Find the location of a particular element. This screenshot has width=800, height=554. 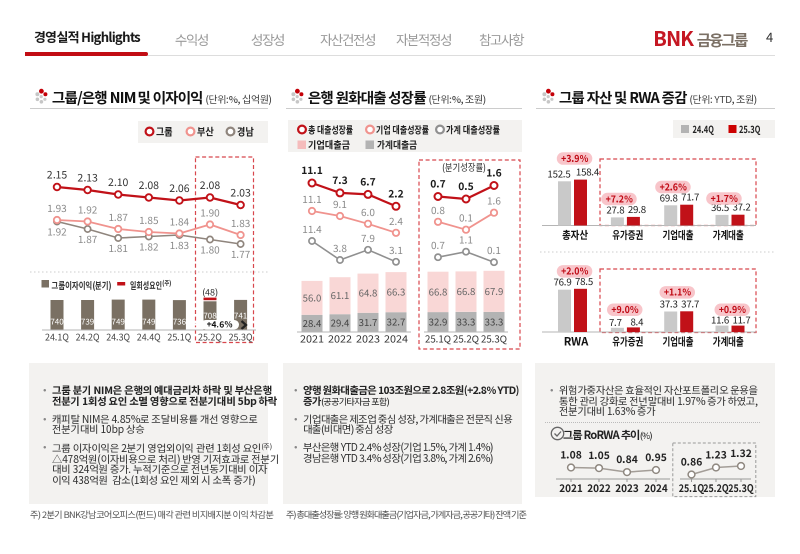

svg-text: (주) is located at coordinates (166, 283).